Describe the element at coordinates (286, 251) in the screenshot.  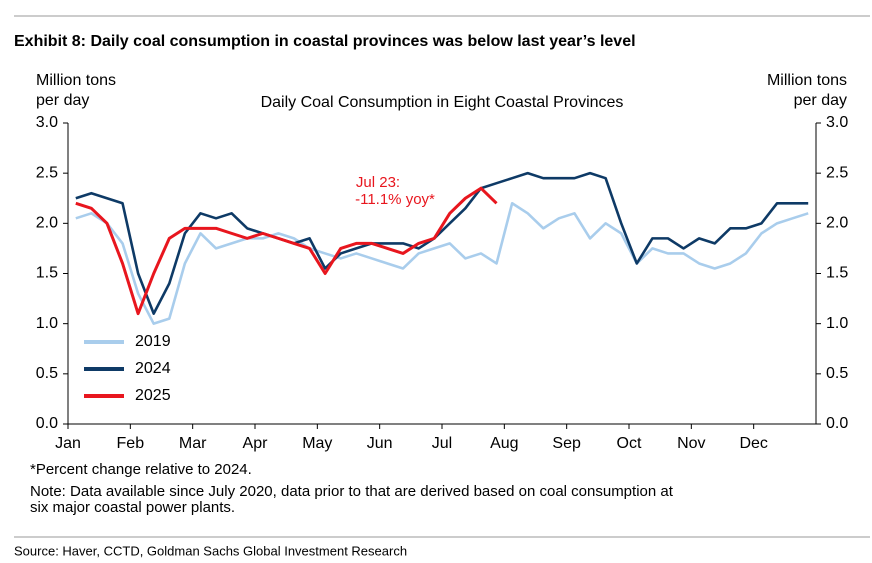
I see `series-line` at that location.